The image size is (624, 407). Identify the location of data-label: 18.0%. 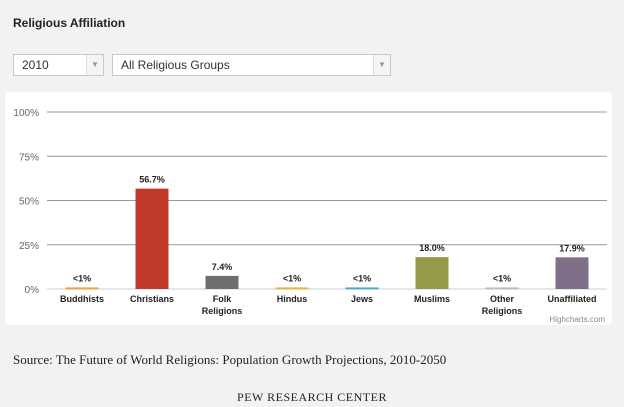
(432, 248).